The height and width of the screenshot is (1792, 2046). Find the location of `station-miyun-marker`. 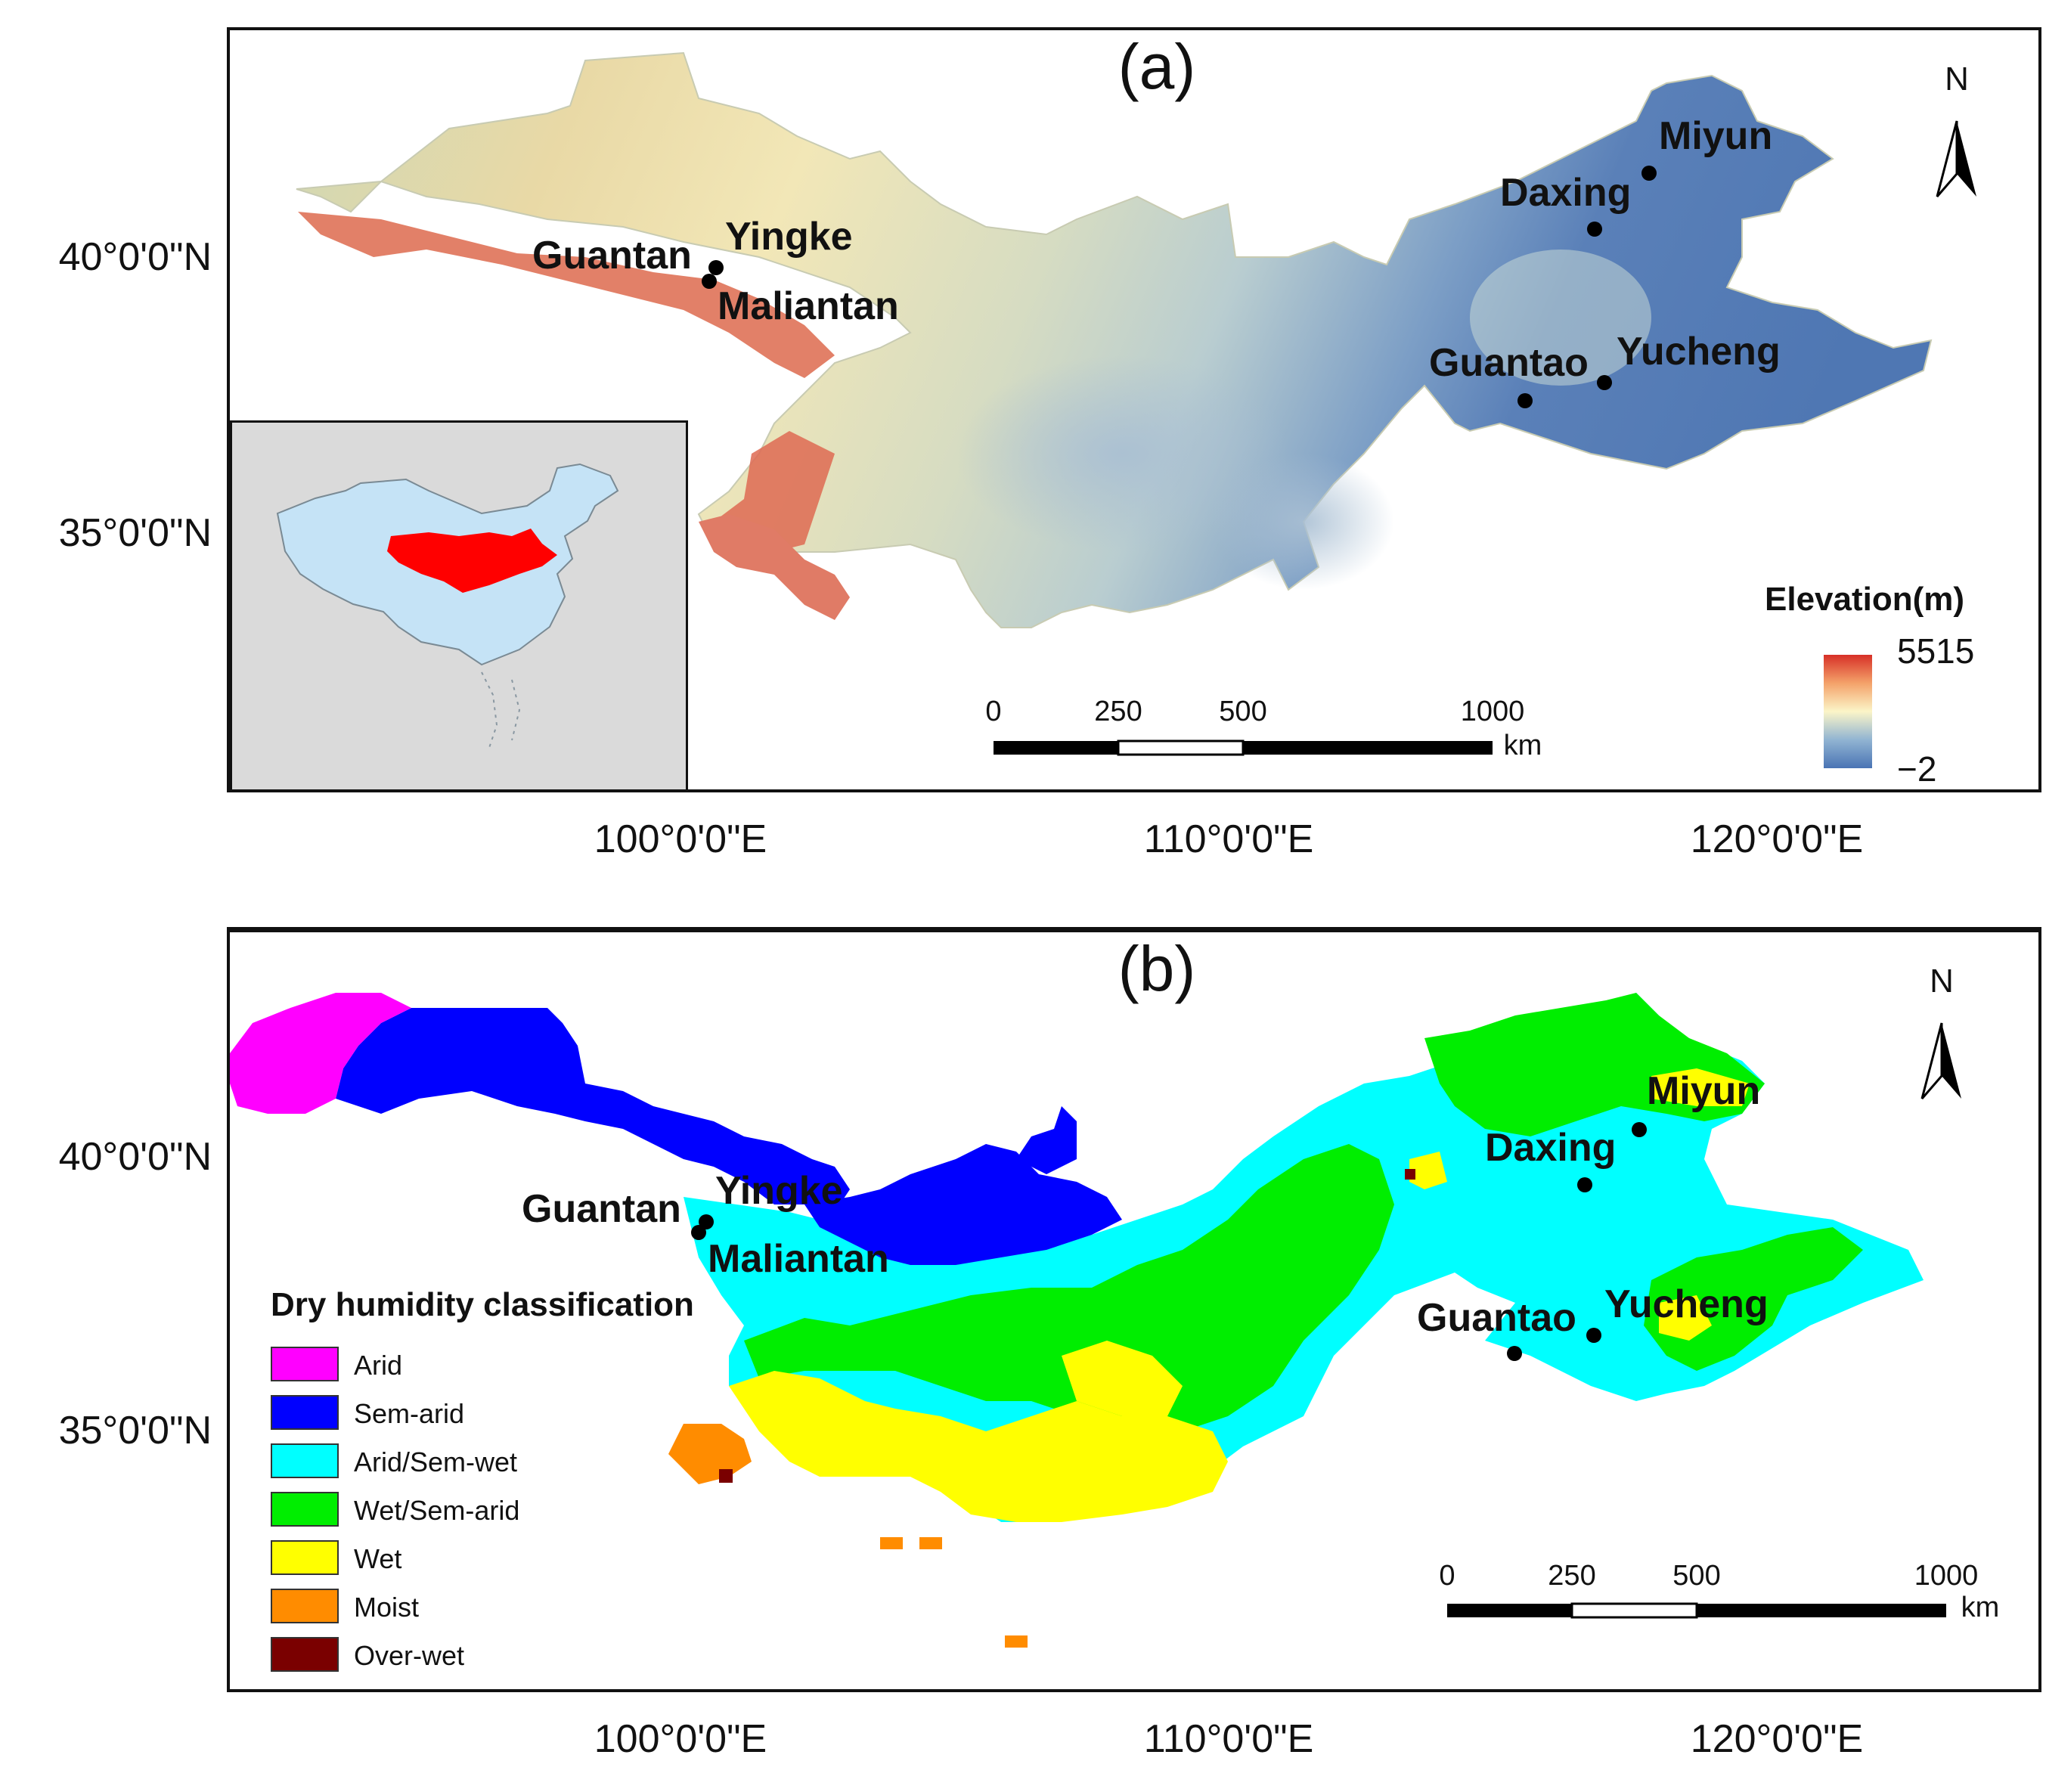

station-miyun-marker is located at coordinates (1649, 173).